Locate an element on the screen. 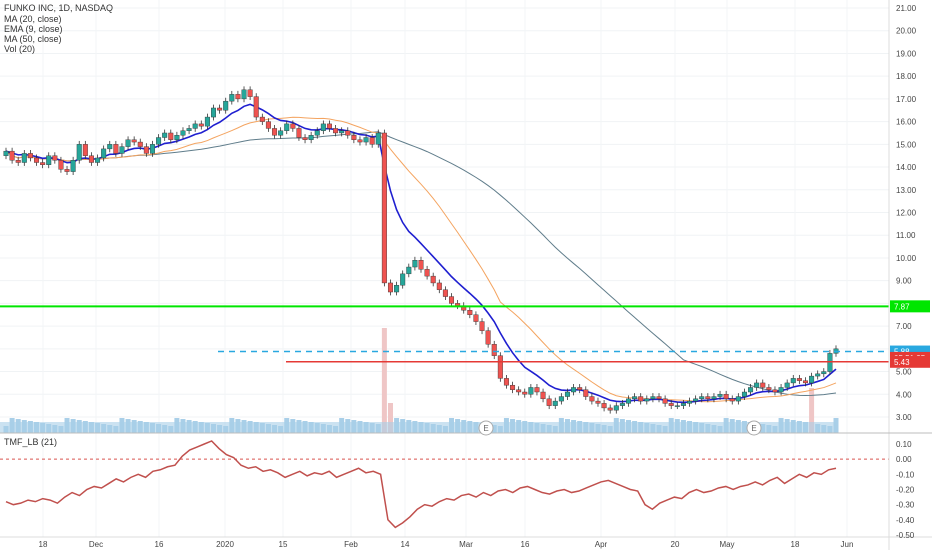 The height and width of the screenshot is (550, 932). tmf-axis: 0.10 0.00 -0.10 -0.20 -0.30 -0.40 -0.50 is located at coordinates (905, 490).